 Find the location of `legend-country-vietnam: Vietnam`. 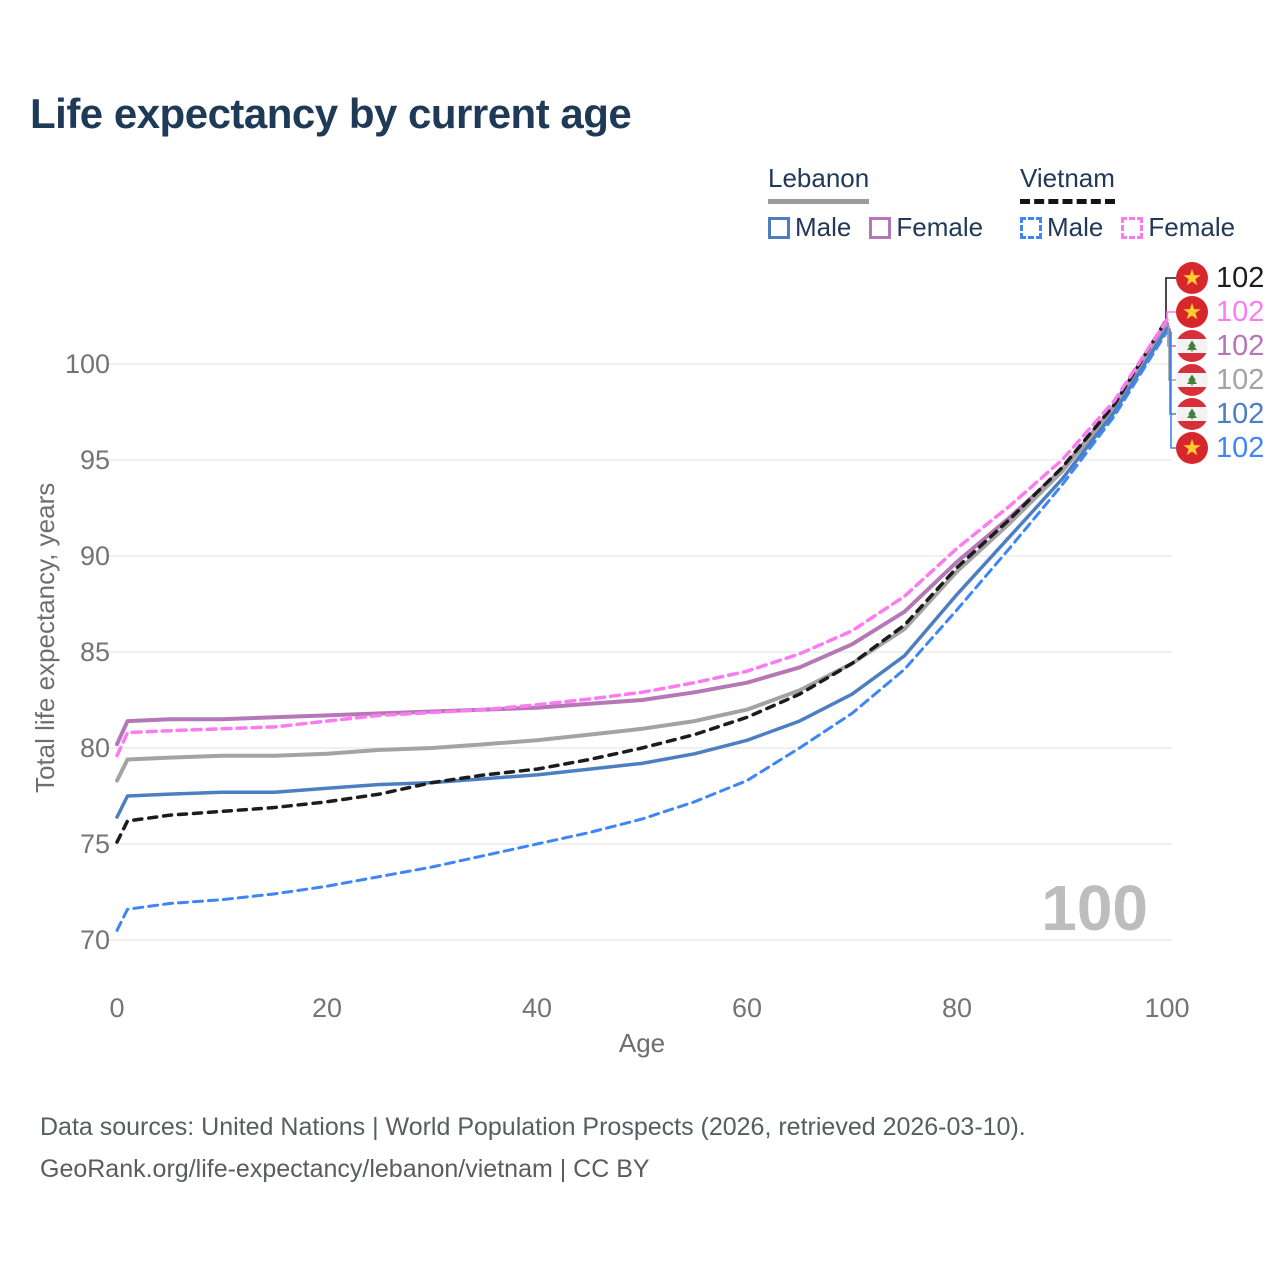

legend-country-vietnam: Vietnam is located at coordinates (1067, 183).